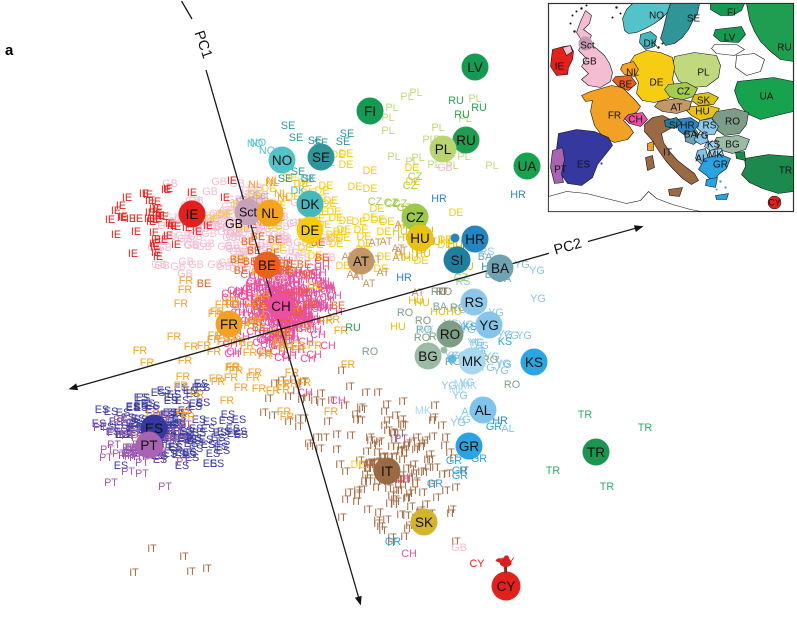 This screenshot has width=797, height=617. I want to click on svg-text: GR, so click(460, 471).